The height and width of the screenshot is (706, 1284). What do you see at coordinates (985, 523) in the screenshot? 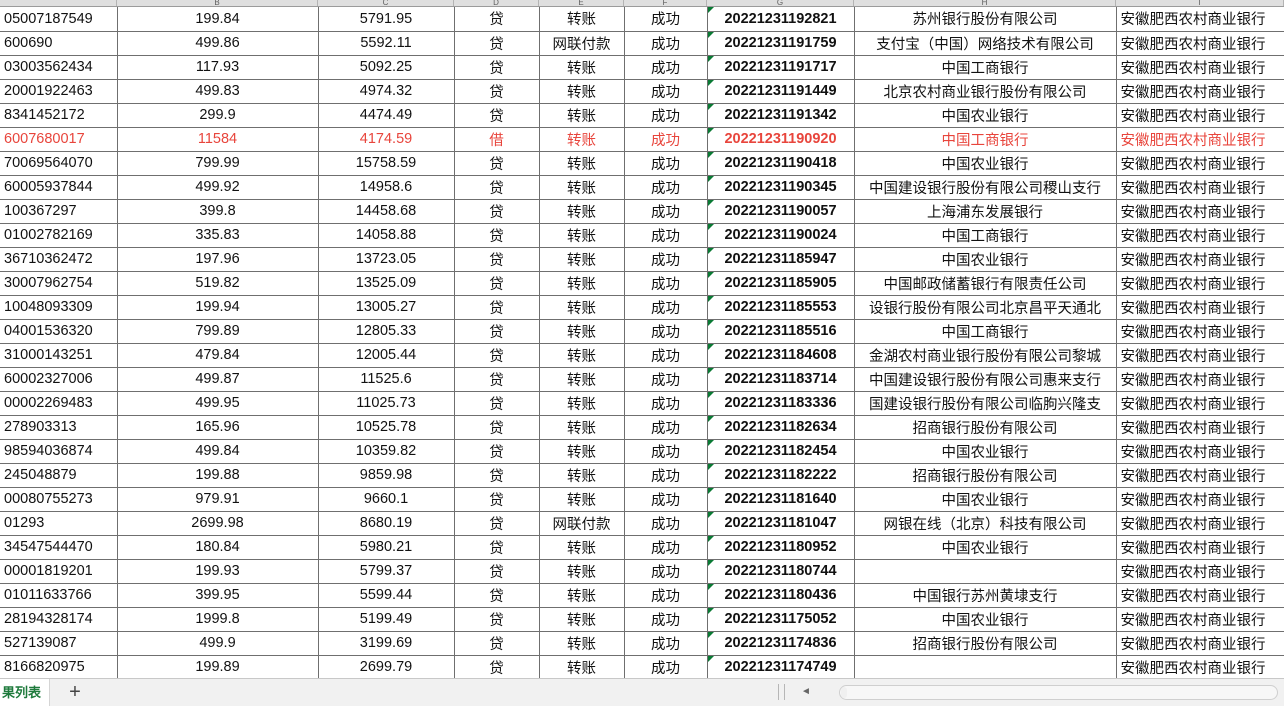
I see `counterparty-bank-cell: 网银在线（北京）科技有限公司` at bounding box center [985, 523].